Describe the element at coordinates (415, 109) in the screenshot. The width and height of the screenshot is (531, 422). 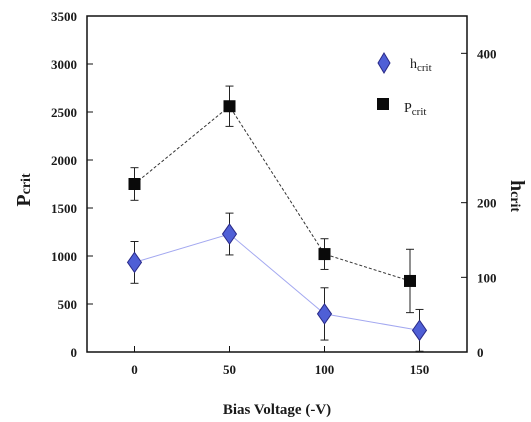
I see `legend-label-pcrit: Pcrit` at that location.